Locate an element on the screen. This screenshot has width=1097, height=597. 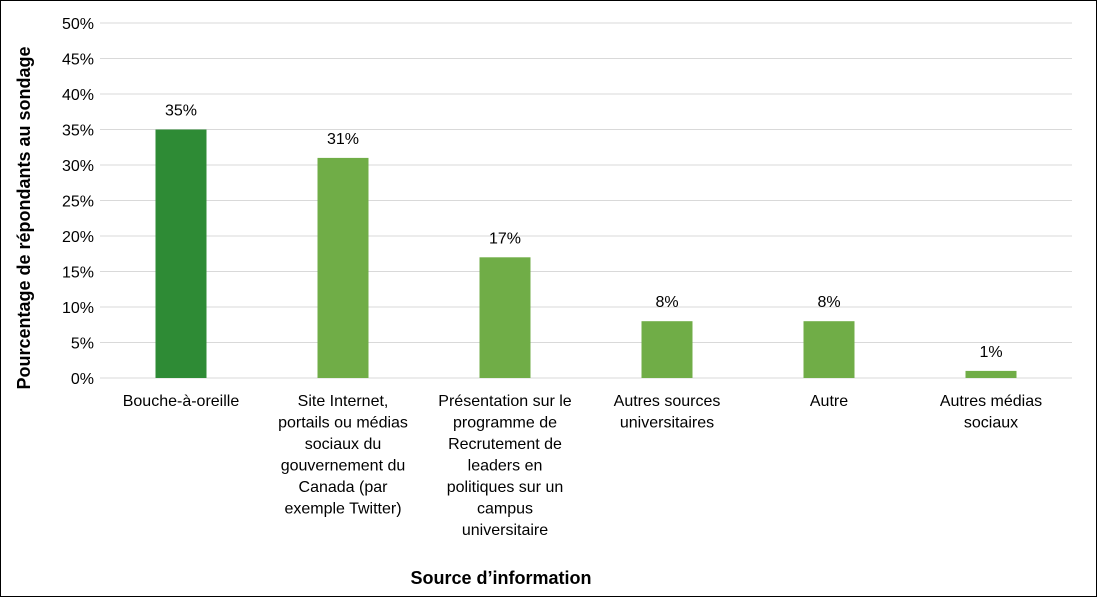
y-tick-label: 50% is located at coordinates (78, 24).